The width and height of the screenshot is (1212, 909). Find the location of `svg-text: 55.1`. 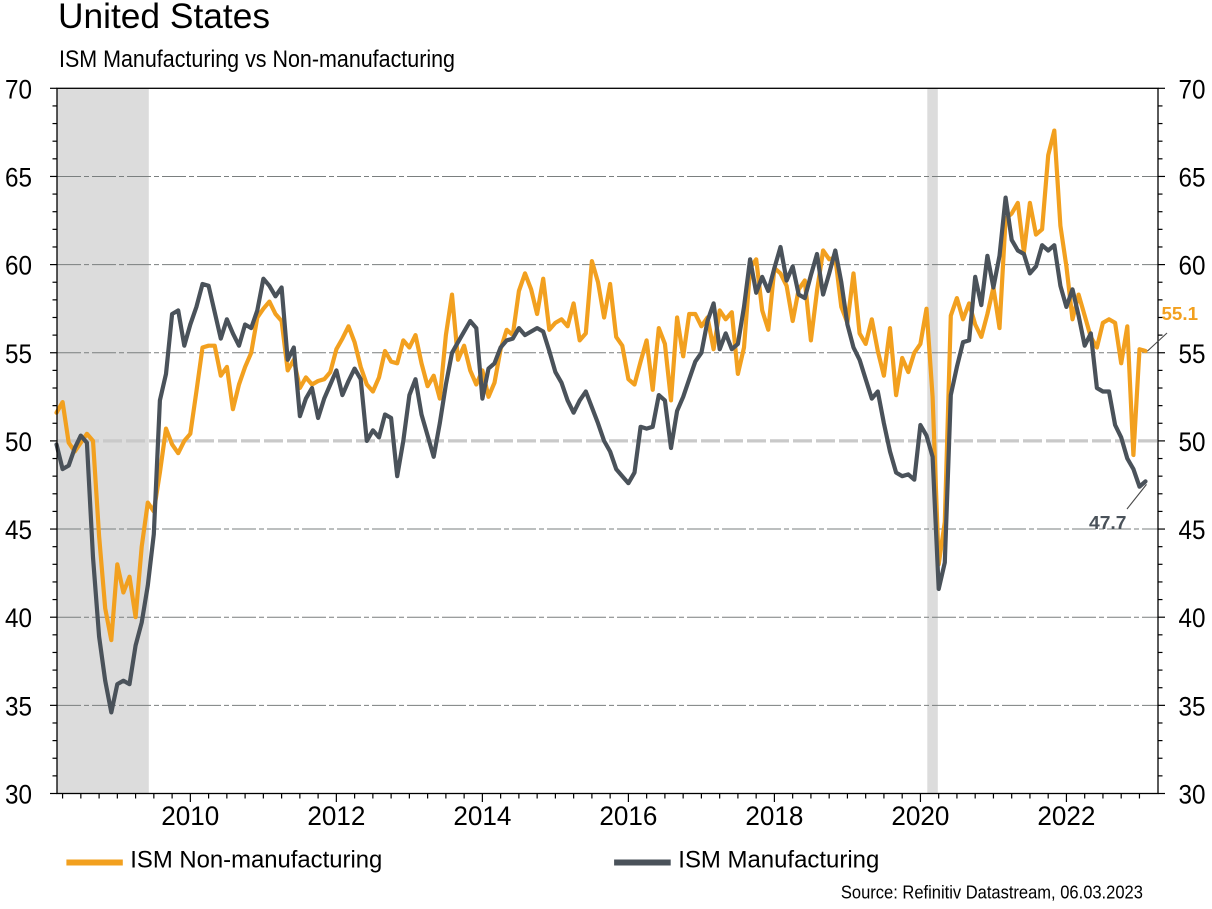

svg-text: 55.1 is located at coordinates (1180, 313).